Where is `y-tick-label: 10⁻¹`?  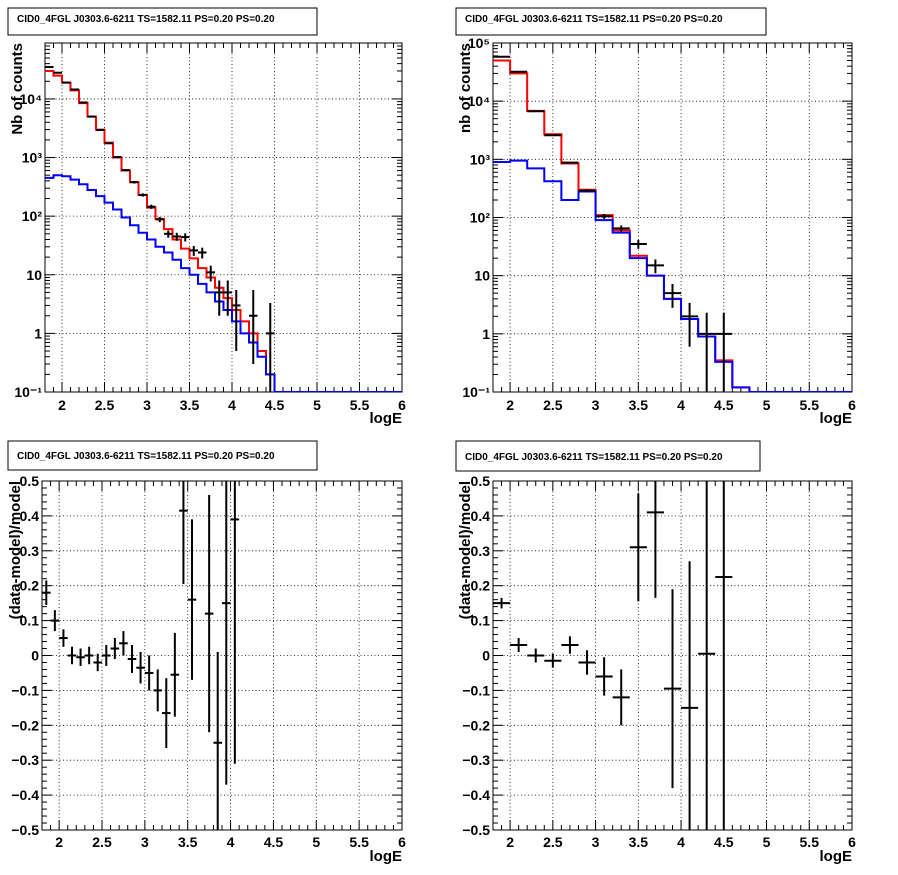
y-tick-label: 10⁻¹ is located at coordinates (476, 392).